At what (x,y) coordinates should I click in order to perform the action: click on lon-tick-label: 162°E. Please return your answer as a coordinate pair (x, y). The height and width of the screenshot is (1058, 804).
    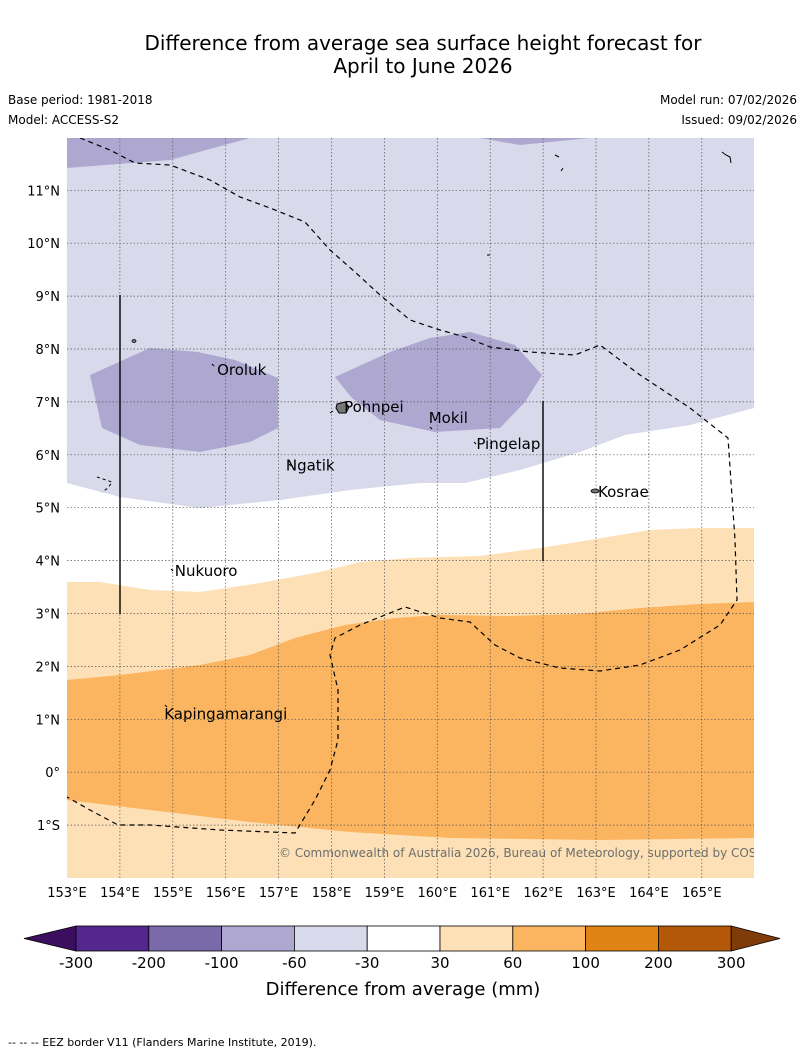
    Looking at the image, I should click on (543, 893).